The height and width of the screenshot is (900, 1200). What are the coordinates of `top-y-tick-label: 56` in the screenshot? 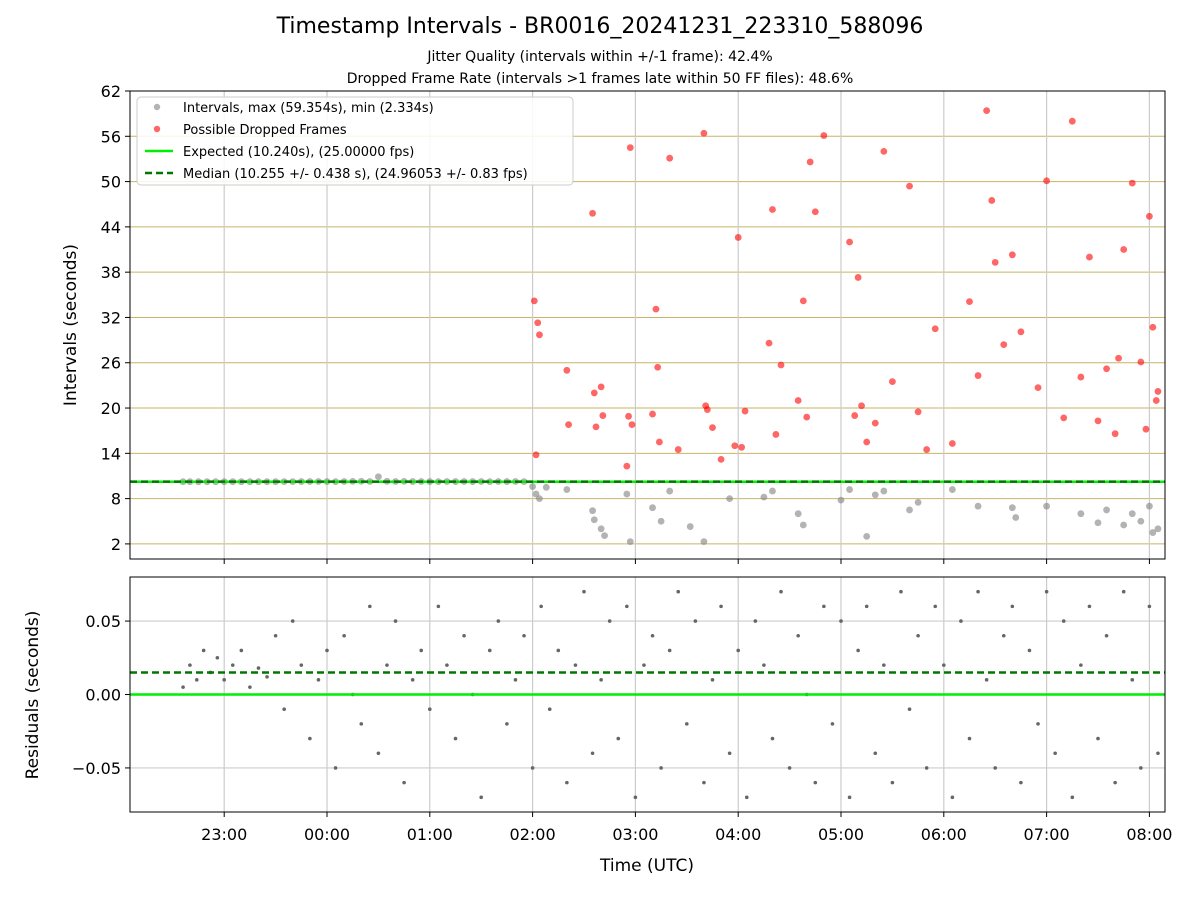 It's located at (111, 136).